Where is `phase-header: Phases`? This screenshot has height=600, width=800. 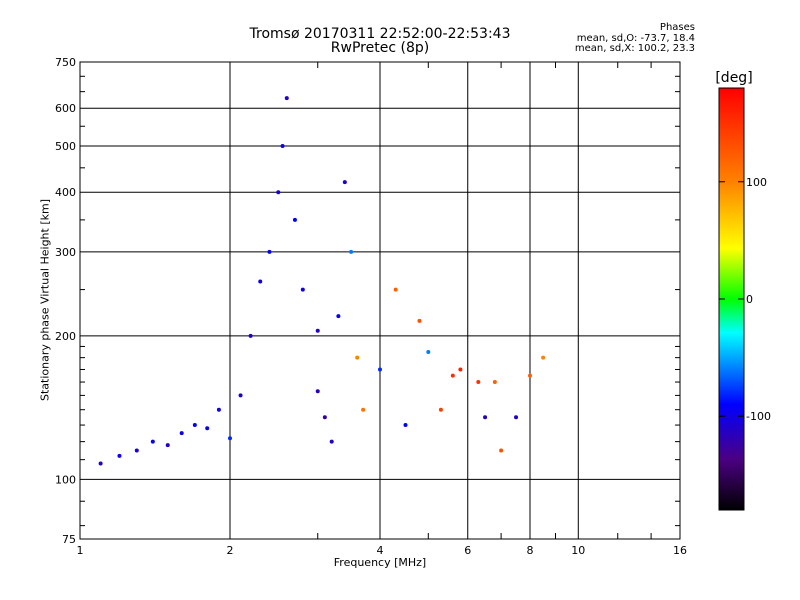
phase-header: Phases is located at coordinates (677, 27).